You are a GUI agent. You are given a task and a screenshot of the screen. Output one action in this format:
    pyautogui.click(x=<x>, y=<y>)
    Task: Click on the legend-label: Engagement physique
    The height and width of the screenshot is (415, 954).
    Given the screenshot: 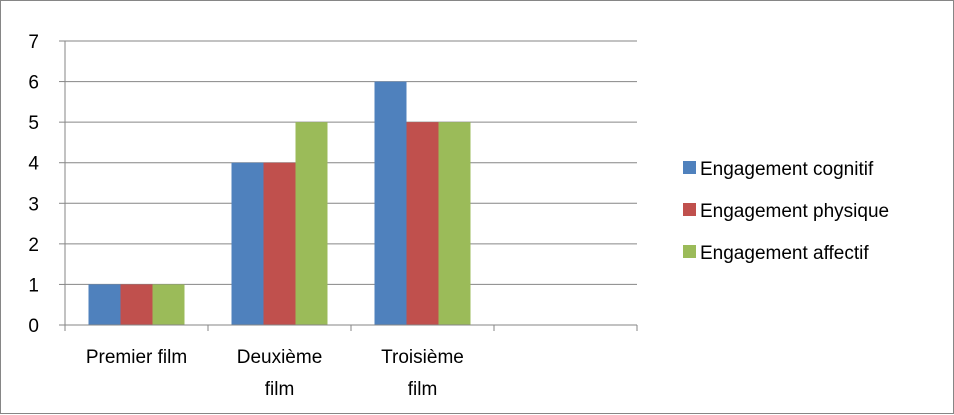 What is the action you would take?
    pyautogui.click(x=794, y=211)
    